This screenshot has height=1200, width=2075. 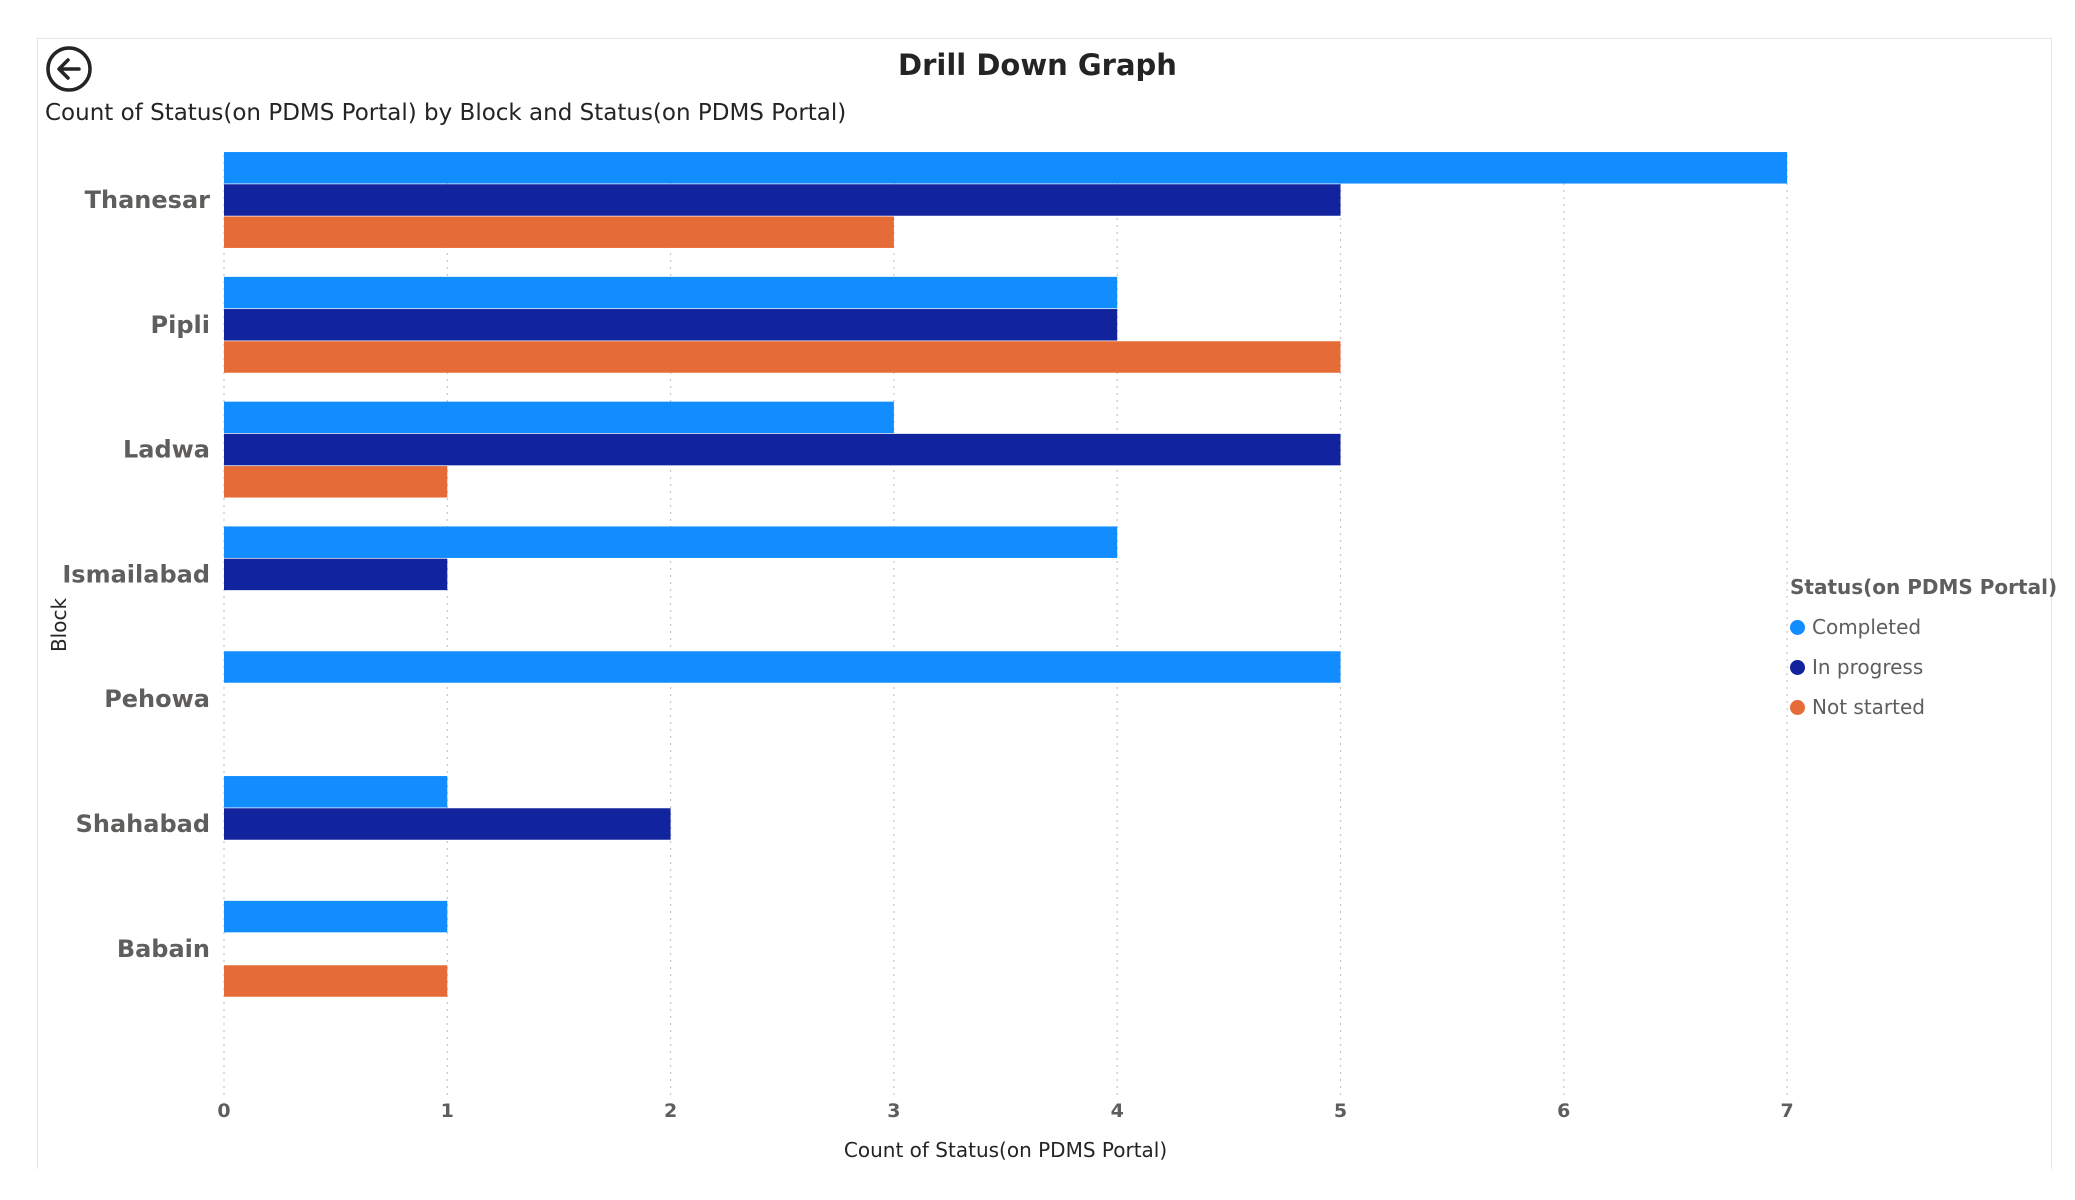 What do you see at coordinates (1923, 627) in the screenshot?
I see `legend-item: Completed` at bounding box center [1923, 627].